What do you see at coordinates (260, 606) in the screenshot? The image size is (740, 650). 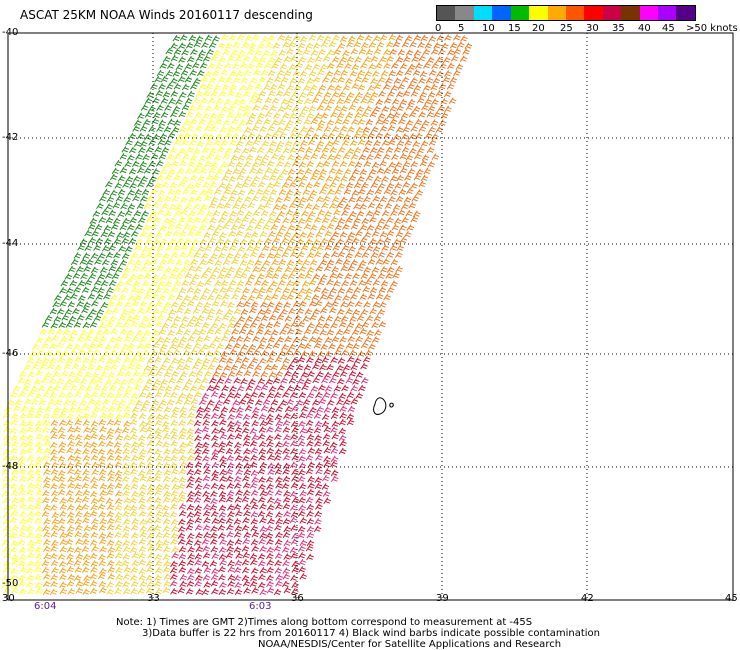 I see `time-label: 6:03` at bounding box center [260, 606].